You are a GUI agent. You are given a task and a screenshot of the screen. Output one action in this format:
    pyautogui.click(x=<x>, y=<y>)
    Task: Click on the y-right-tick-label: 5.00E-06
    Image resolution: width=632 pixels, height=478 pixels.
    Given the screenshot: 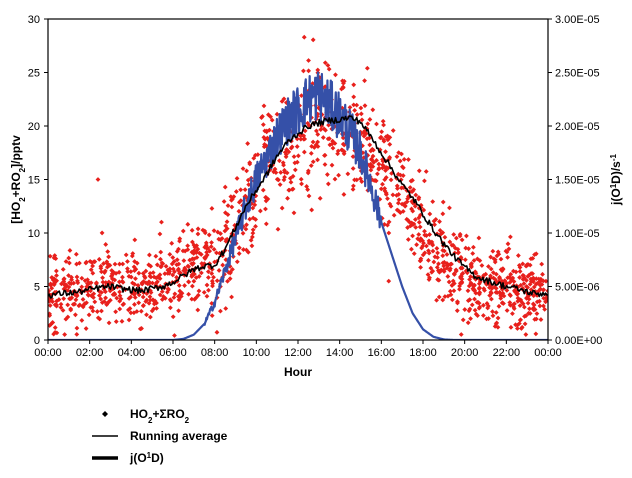 What is the action you would take?
    pyautogui.click(x=577, y=288)
    